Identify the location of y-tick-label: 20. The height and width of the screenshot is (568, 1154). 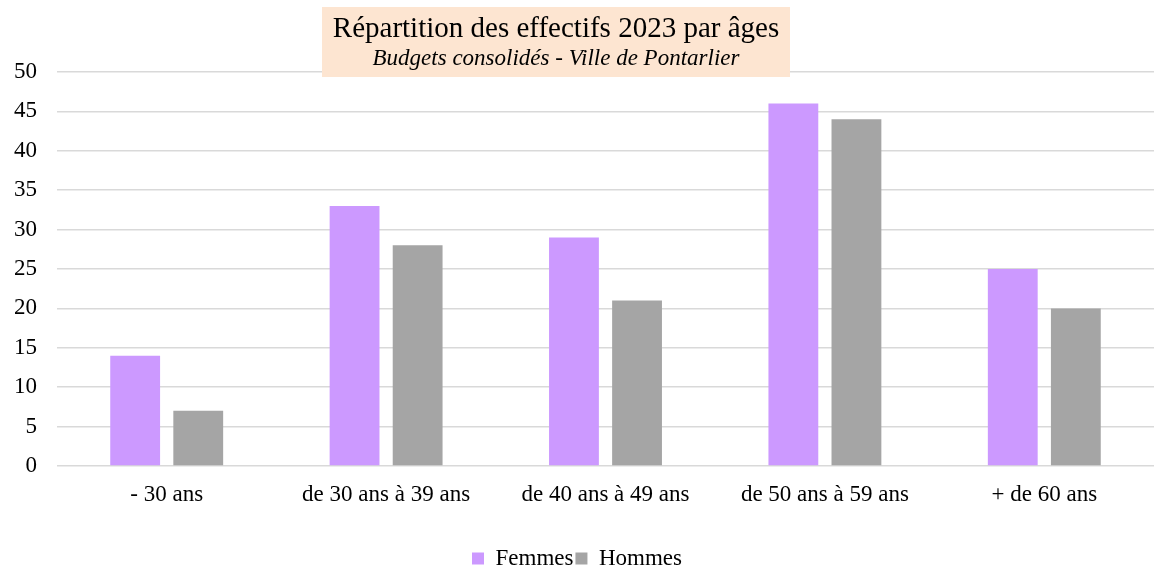
(25, 307).